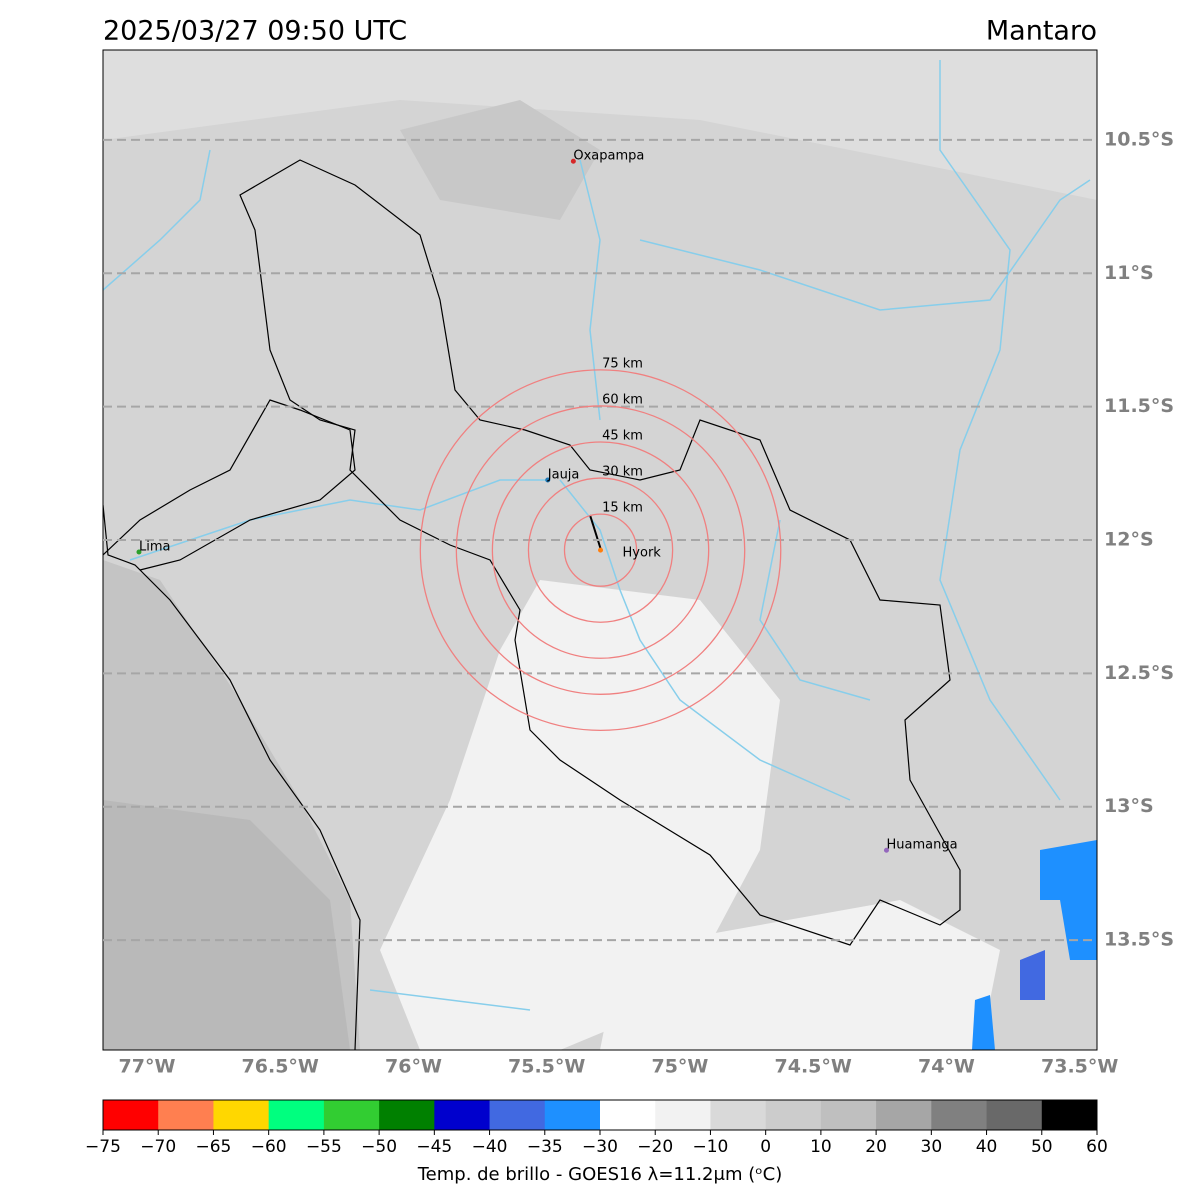 This screenshot has width=1200, height=1200. What do you see at coordinates (1129, 806) in the screenshot?
I see `lat-label: 13°S` at bounding box center [1129, 806].